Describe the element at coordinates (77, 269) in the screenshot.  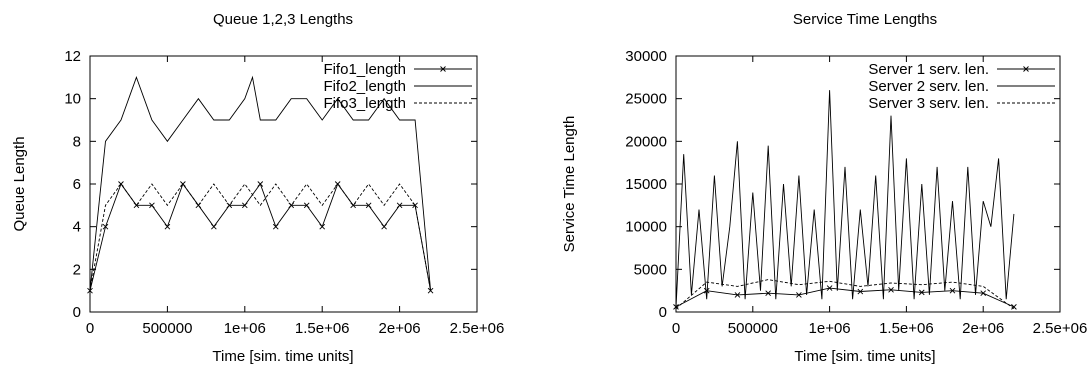
I see `y-tick-label: 2` at that location.